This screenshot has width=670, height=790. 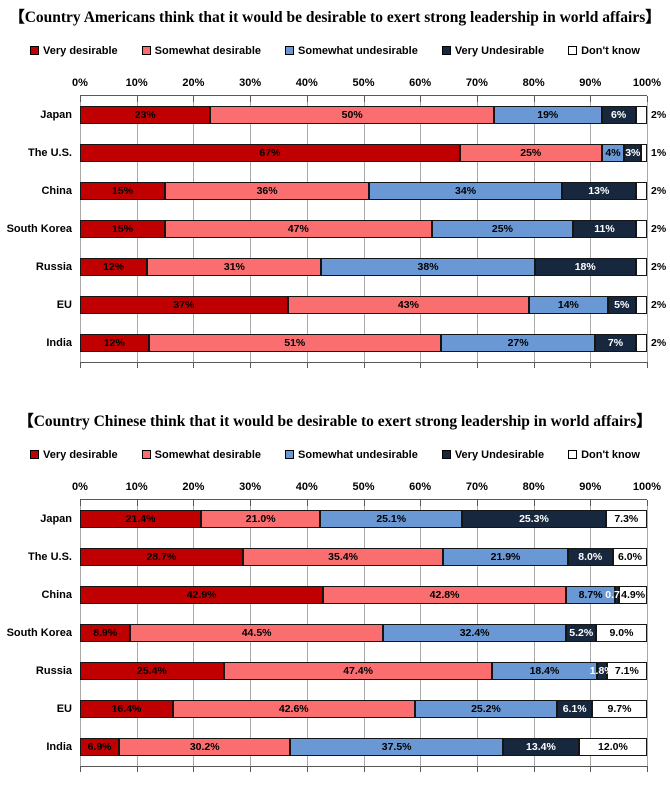 What do you see at coordinates (99, 746) in the screenshot?
I see `bar-value-label: 6.9%` at bounding box center [99, 746].